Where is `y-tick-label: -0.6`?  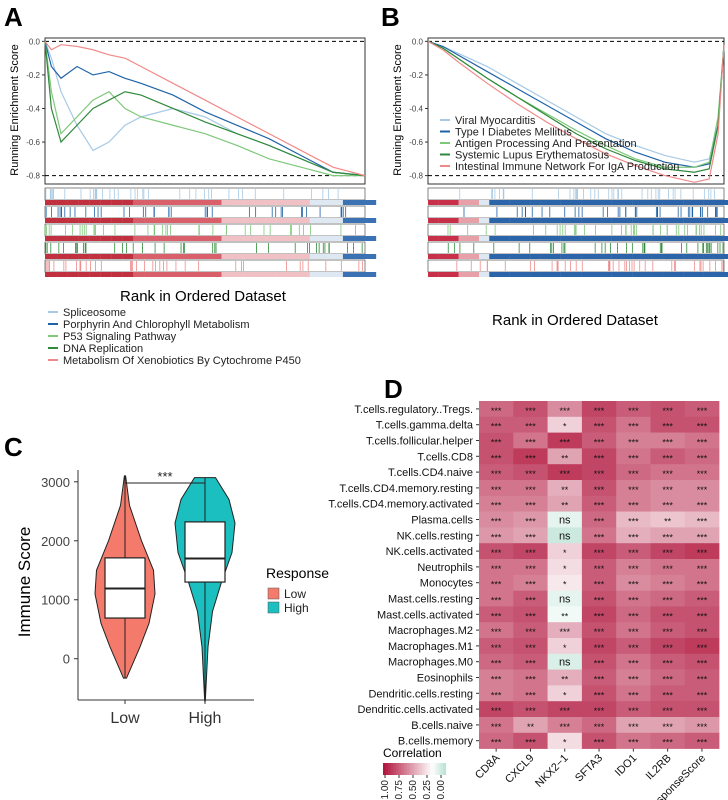
y-tick-label: -0.6 is located at coordinates (33, 142).